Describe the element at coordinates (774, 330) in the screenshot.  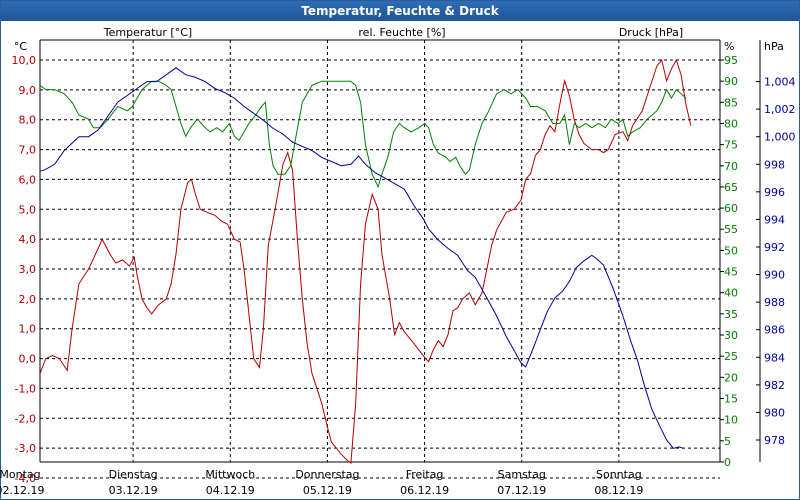
I see `pressure-tick-label: 986` at that location.